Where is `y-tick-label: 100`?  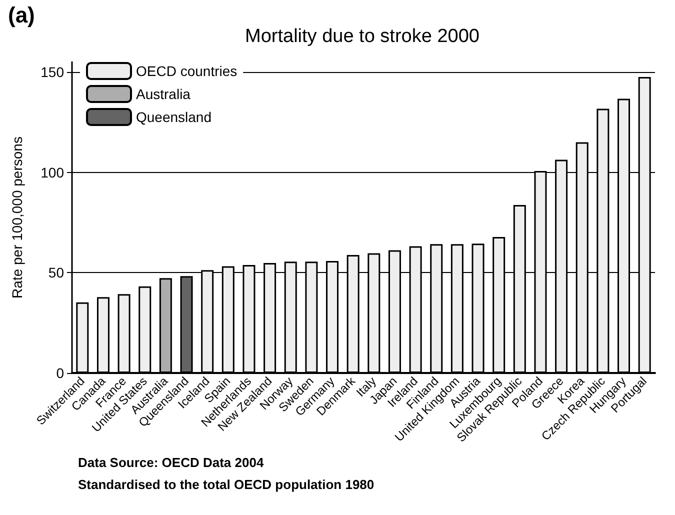 y-tick-label: 100 is located at coordinates (52, 172).